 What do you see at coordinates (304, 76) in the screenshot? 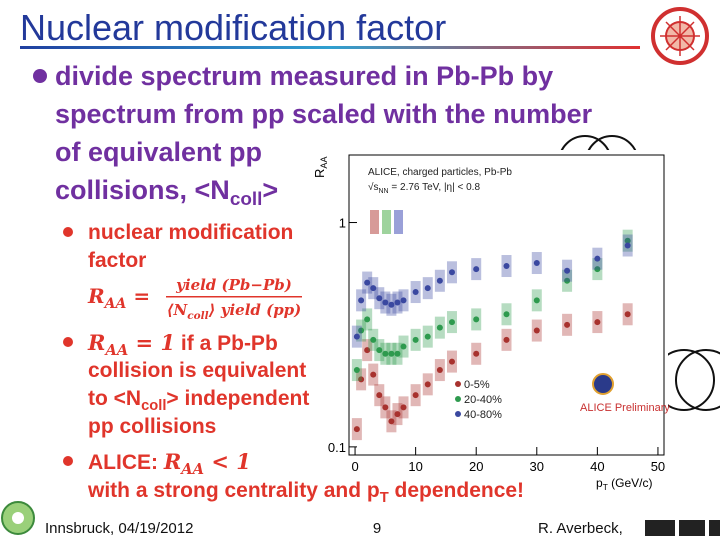
I see `bullet-line: divide spectrum measured in Pb-Pb by` at bounding box center [304, 76].